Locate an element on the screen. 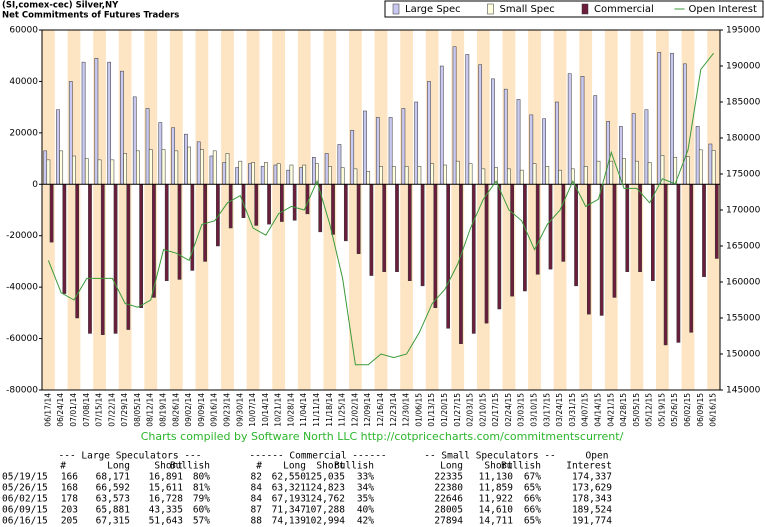 Image resolution: width=765 pixels, height=527 pixels. y2-tick-label: 150000 is located at coordinates (743, 355).